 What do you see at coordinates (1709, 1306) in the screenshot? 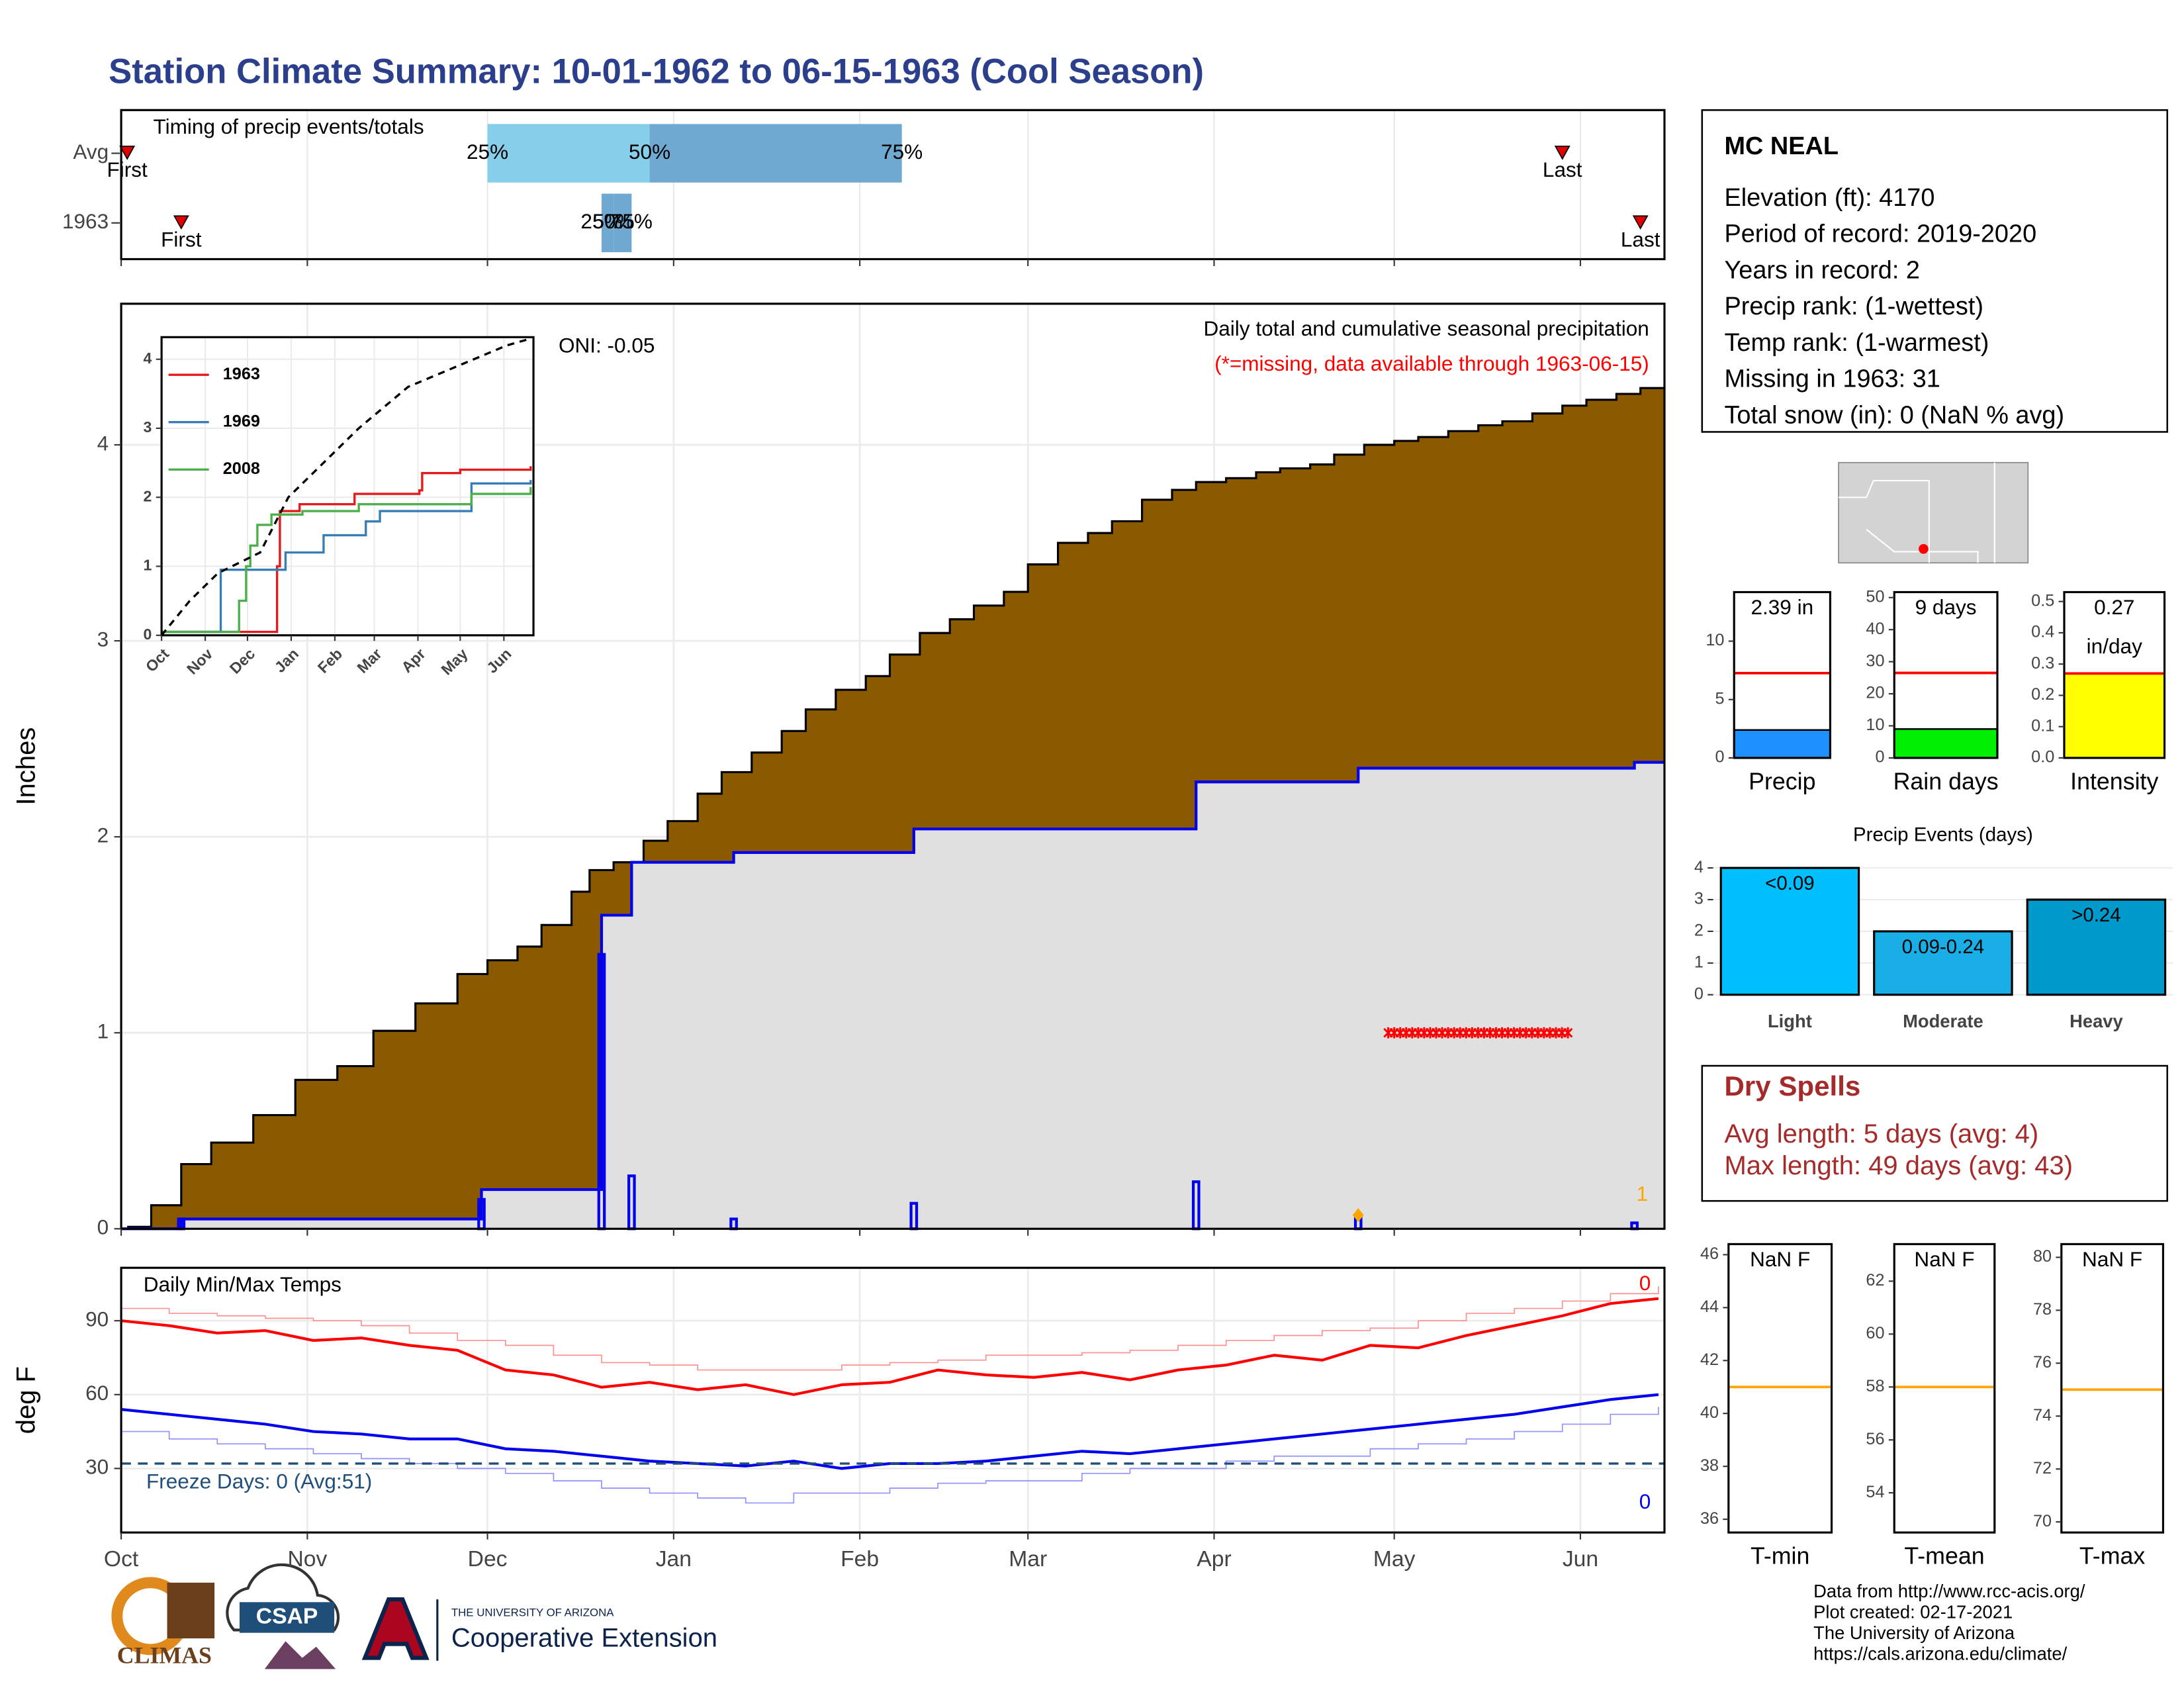
I see `y-tick-label: 44` at bounding box center [1709, 1306].